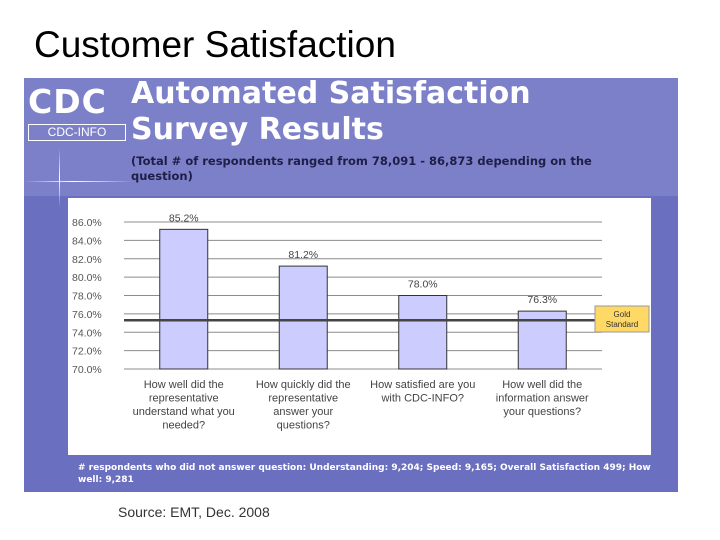  I want to click on survey-heading-line1: Automated Satisfaction, so click(331, 94).